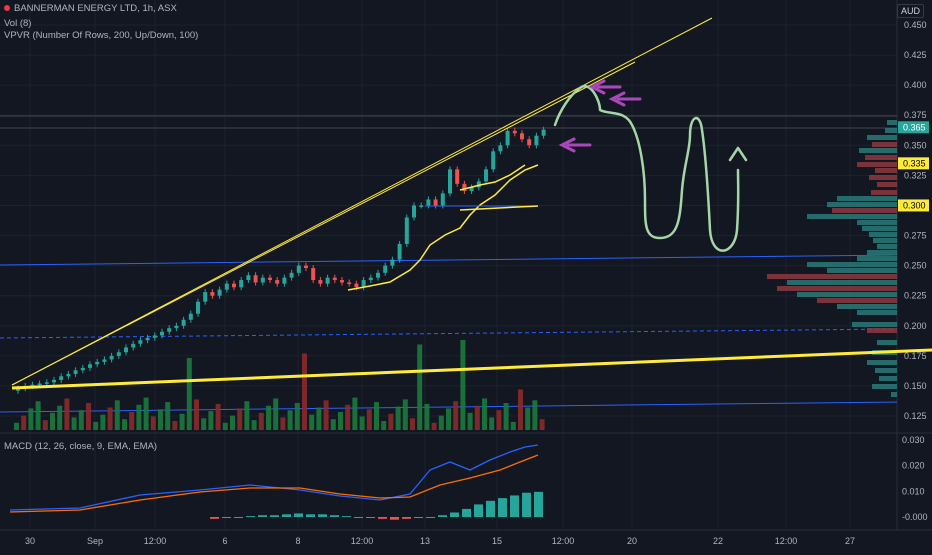 The image size is (932, 555). What do you see at coordinates (910, 11) in the screenshot?
I see `currency-badge: AUD` at bounding box center [910, 11].